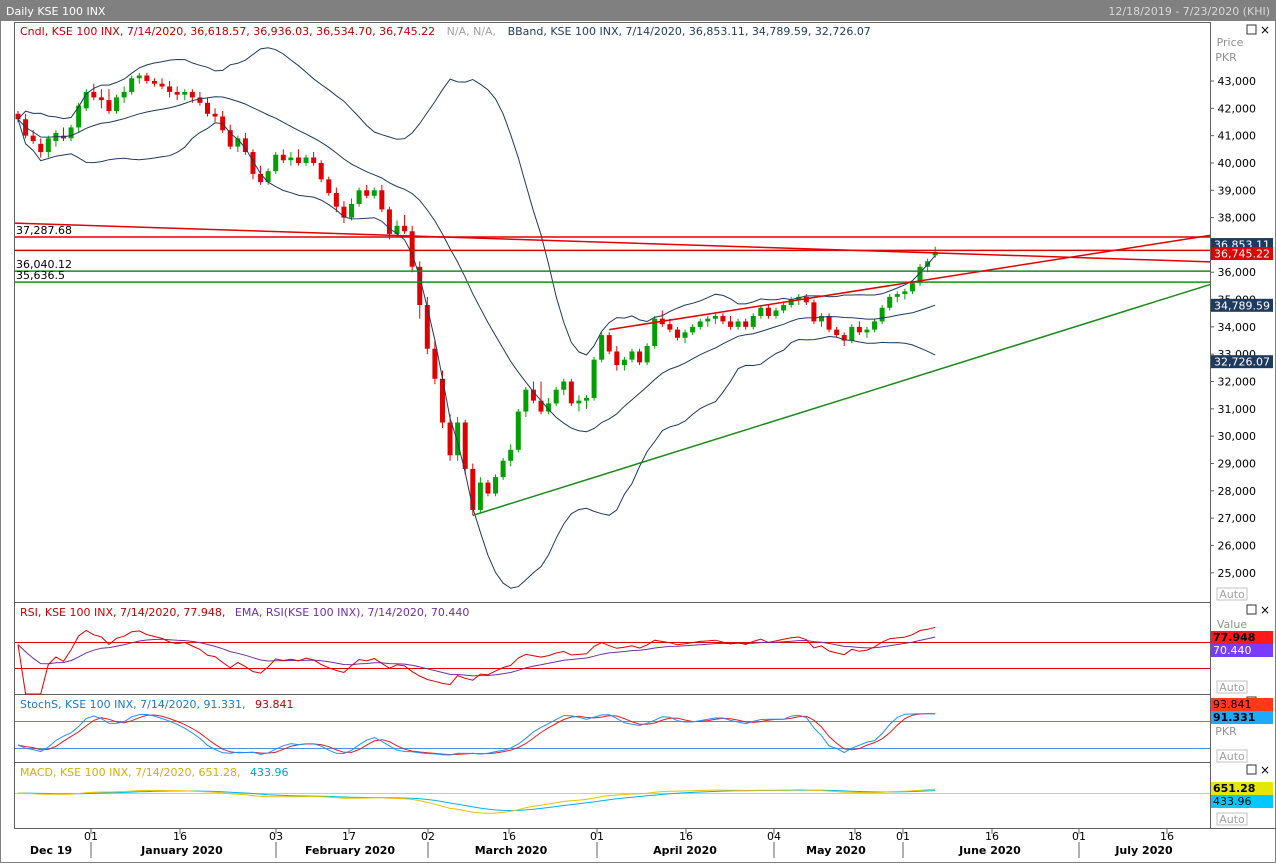 This screenshot has width=1276, height=866. I want to click on y-tick-label: 29,000, so click(1237, 463).